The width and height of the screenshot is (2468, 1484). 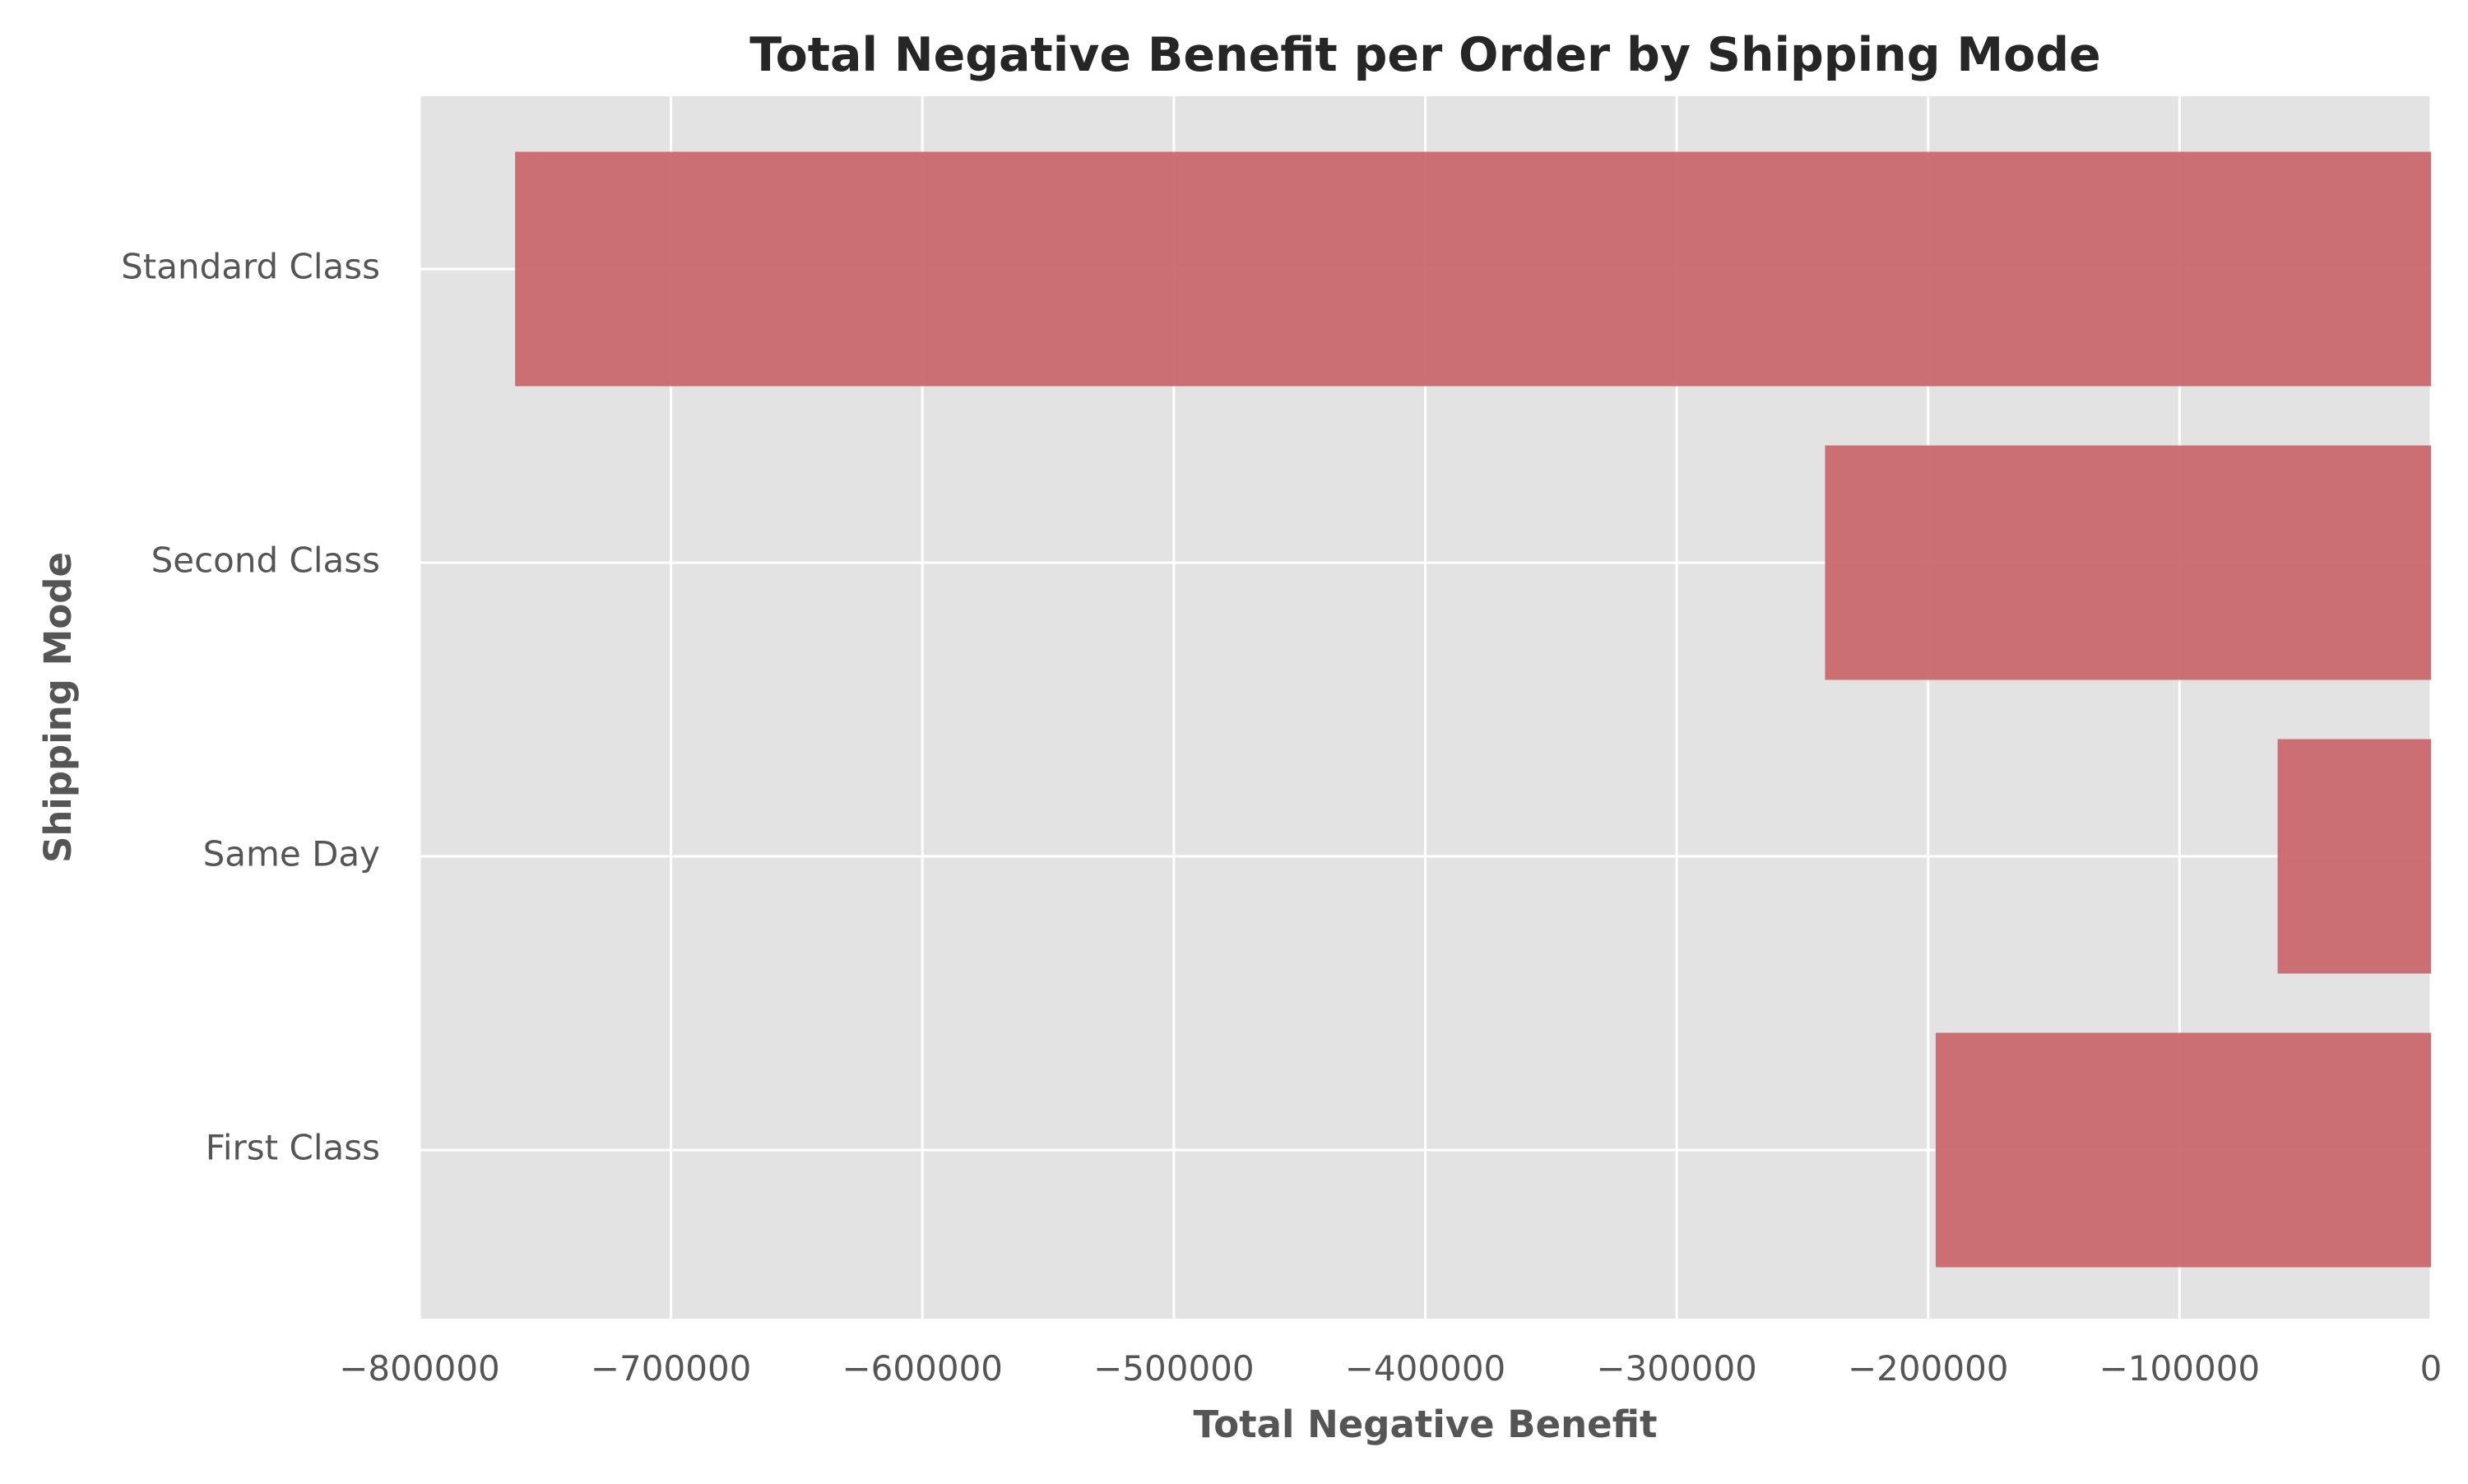 What do you see at coordinates (1473, 269) in the screenshot?
I see `bar-standard-class` at bounding box center [1473, 269].